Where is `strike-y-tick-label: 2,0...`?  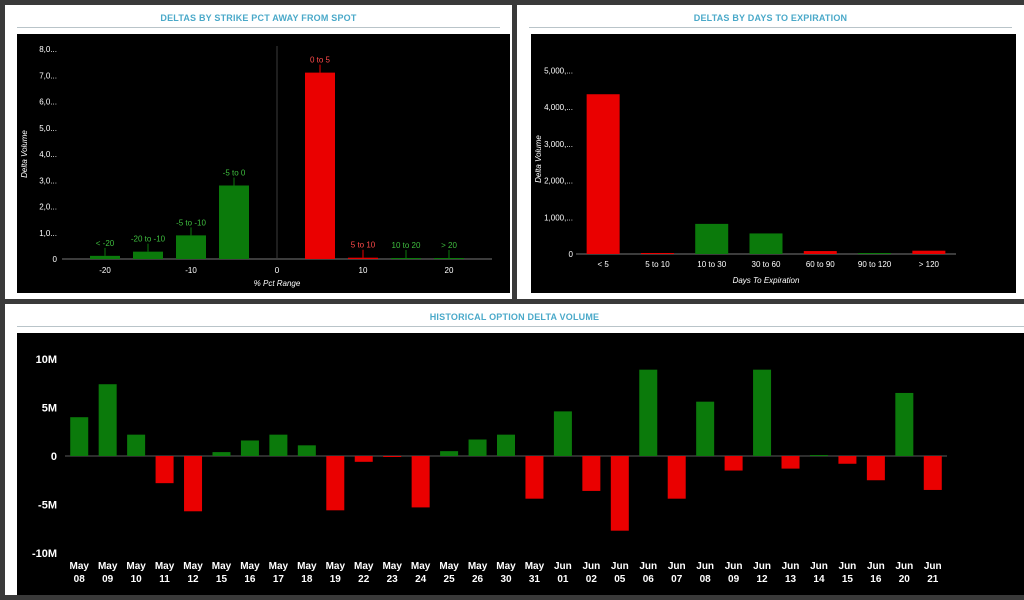 strike-y-tick-label: 2,0... is located at coordinates (48, 207).